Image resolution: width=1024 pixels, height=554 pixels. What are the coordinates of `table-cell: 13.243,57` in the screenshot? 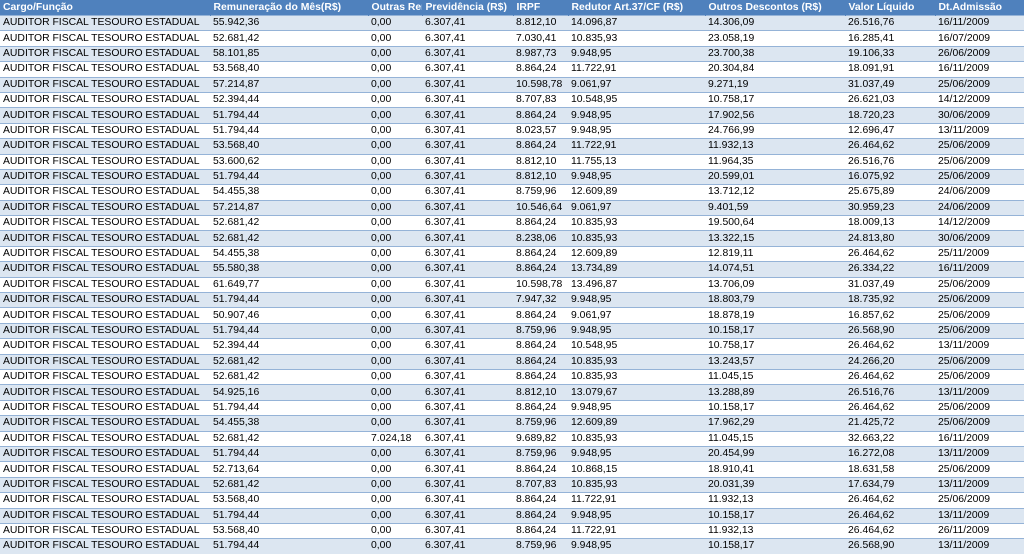 It's located at (775, 361).